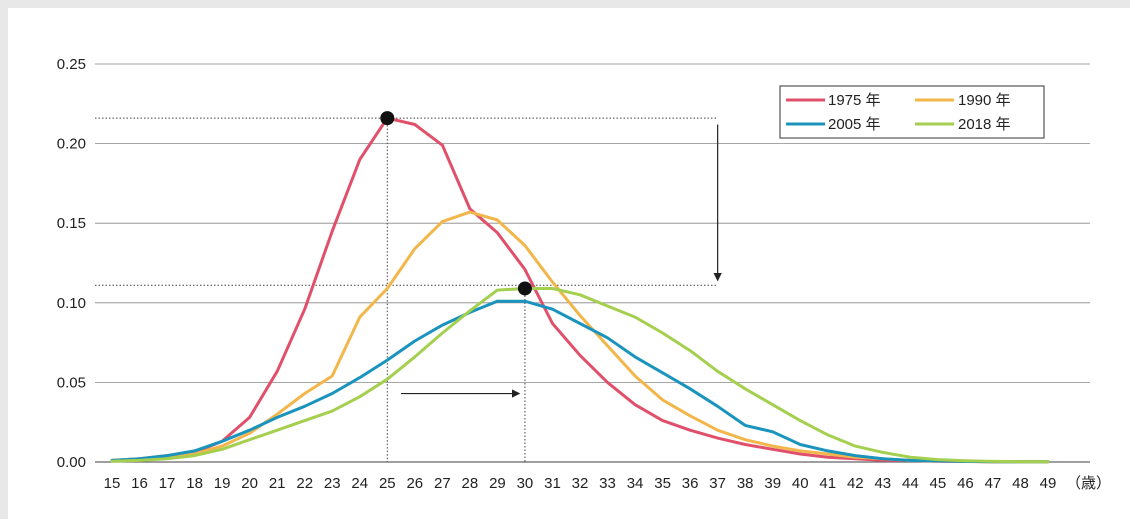 Image resolution: width=1130 pixels, height=519 pixels. Describe the element at coordinates (965, 483) in the screenshot. I see `x-tick-label: 46` at that location.